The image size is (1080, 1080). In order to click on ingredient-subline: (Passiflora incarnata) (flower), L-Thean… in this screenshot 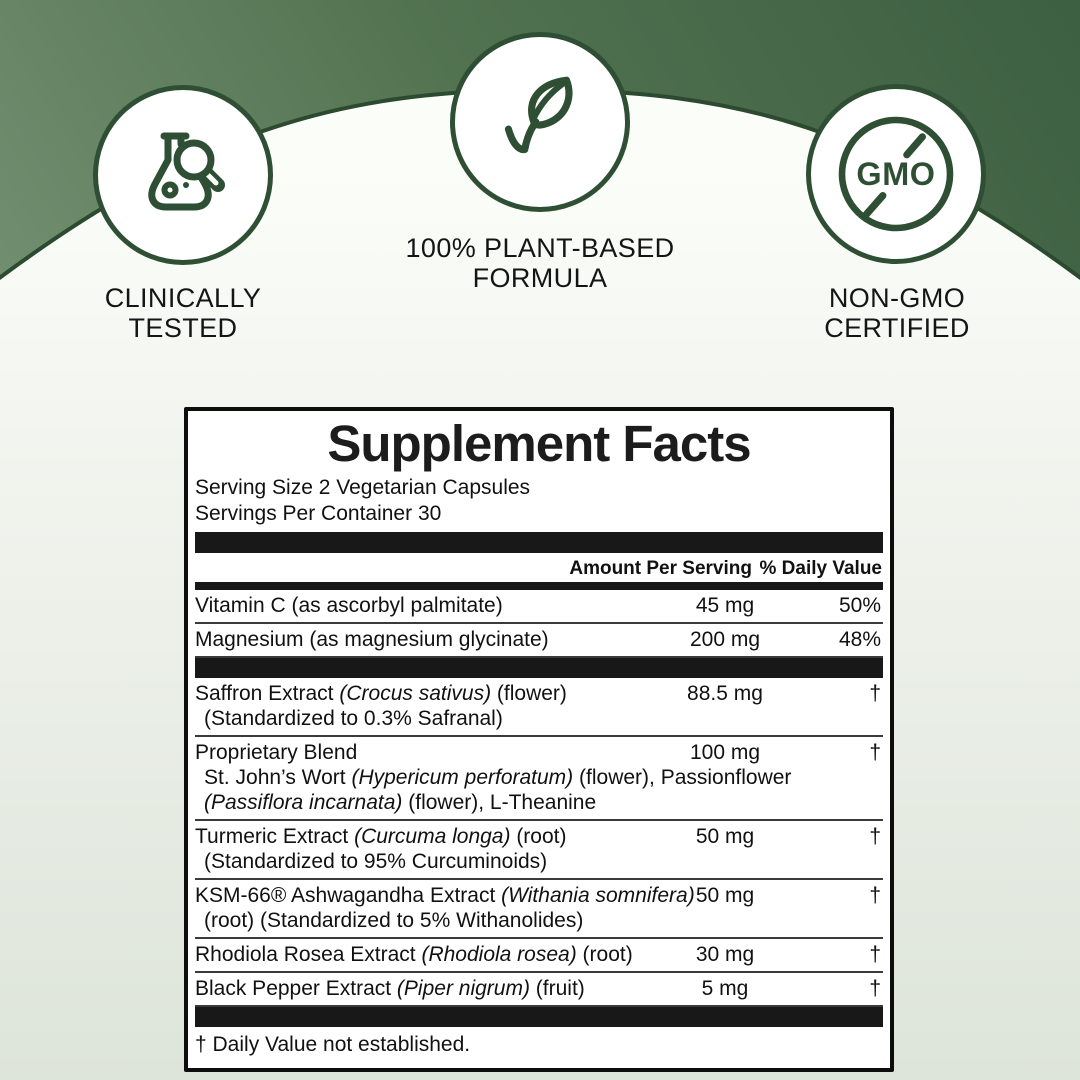, I will do `click(400, 802)`.